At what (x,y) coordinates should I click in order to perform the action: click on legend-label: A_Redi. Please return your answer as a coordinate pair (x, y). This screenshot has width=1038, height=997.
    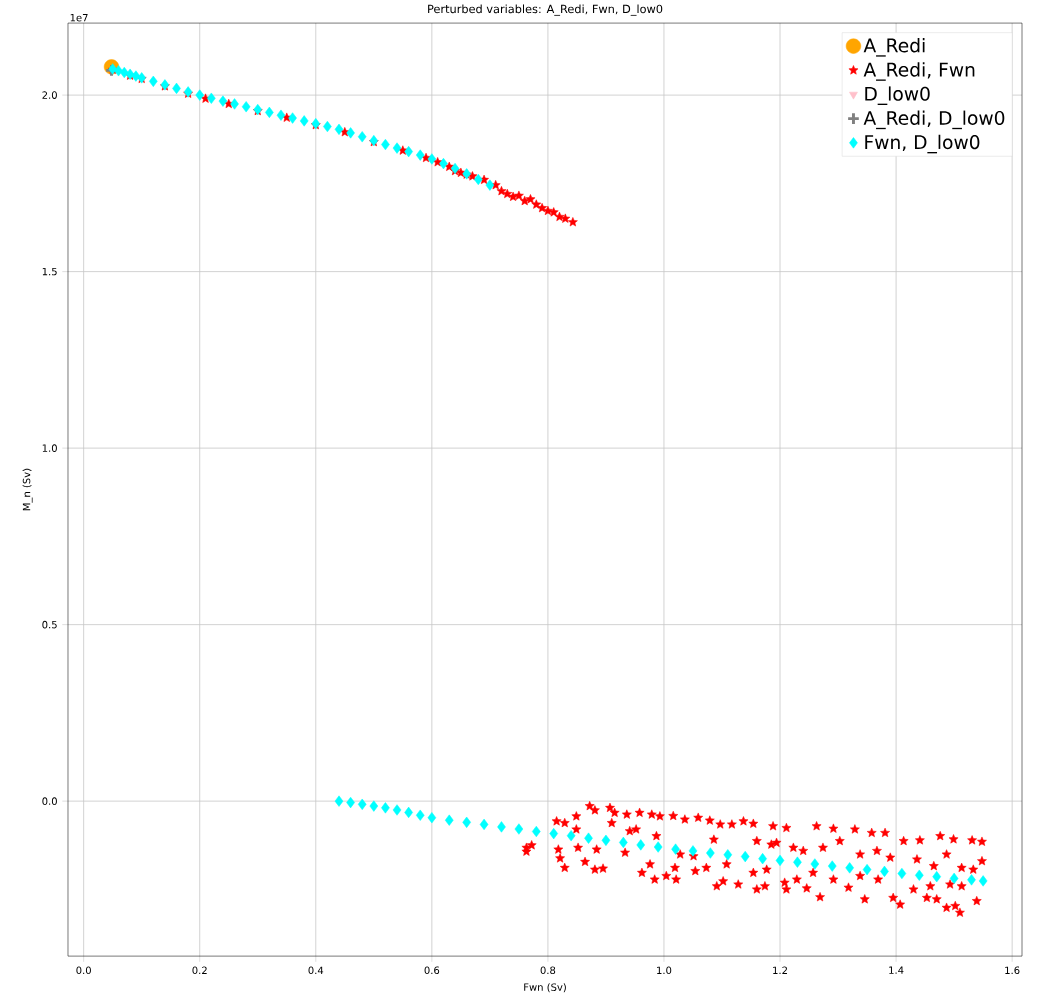
    Looking at the image, I should click on (894, 47).